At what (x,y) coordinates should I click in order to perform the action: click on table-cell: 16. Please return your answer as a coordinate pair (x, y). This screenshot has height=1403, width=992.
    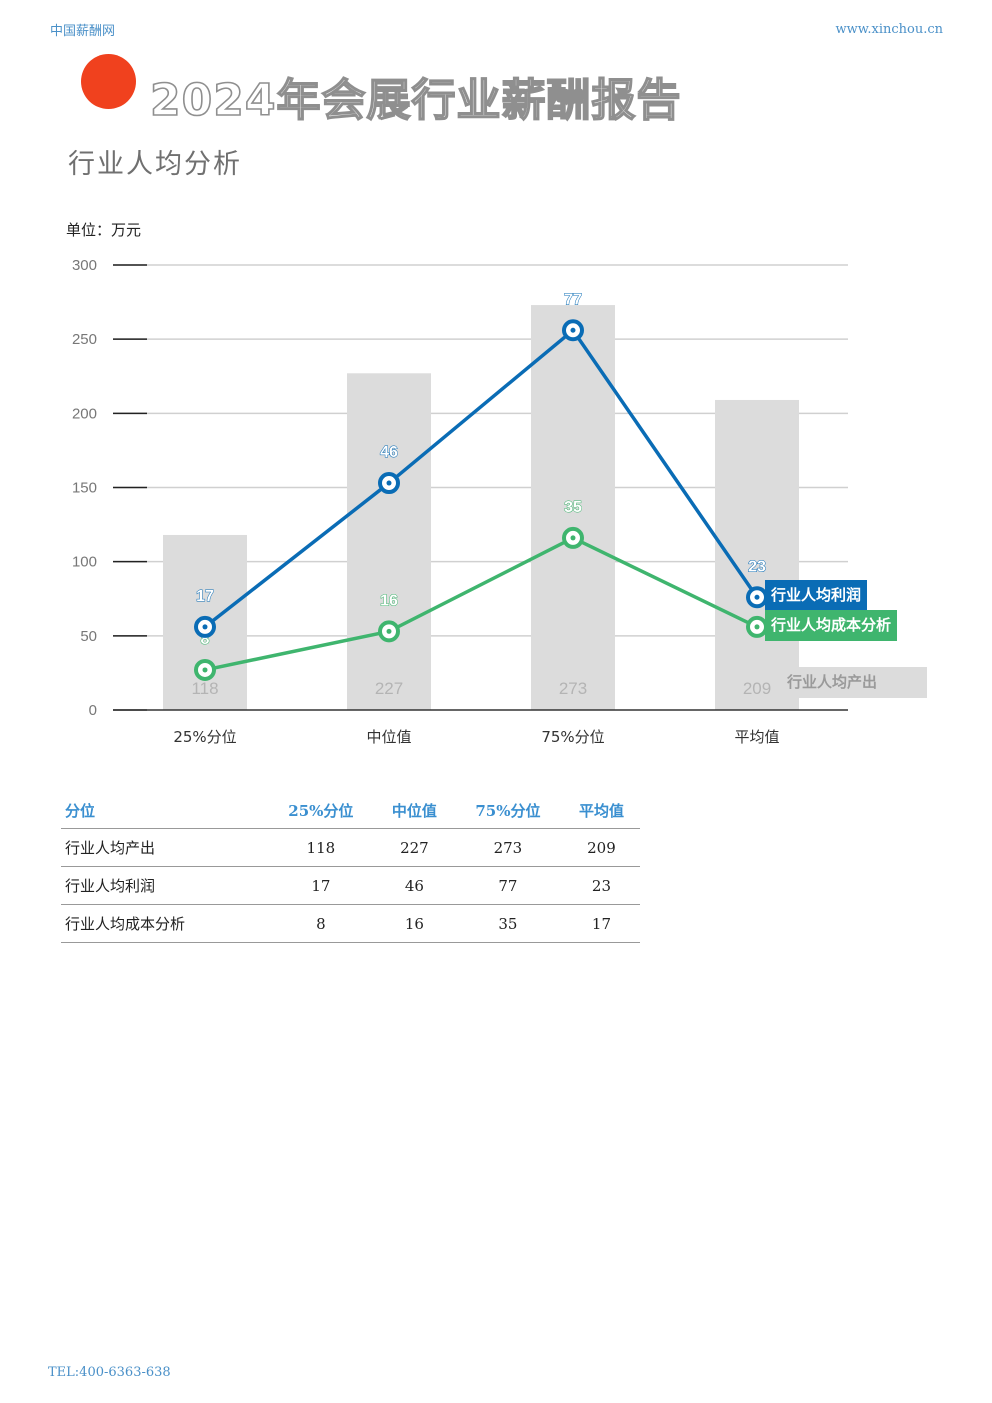
    Looking at the image, I should click on (414, 923).